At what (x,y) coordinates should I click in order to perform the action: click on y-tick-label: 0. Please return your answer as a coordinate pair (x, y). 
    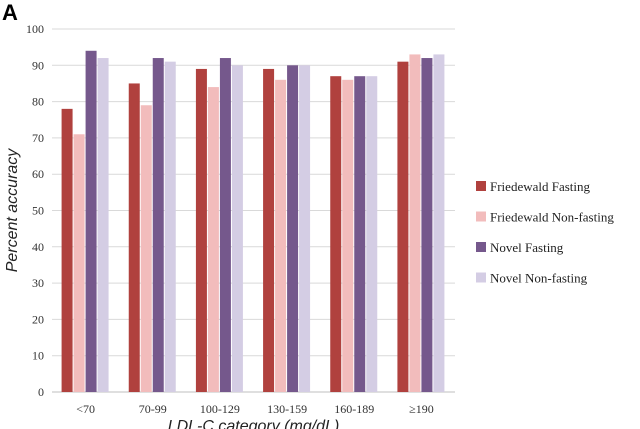
    Looking at the image, I should click on (41, 392).